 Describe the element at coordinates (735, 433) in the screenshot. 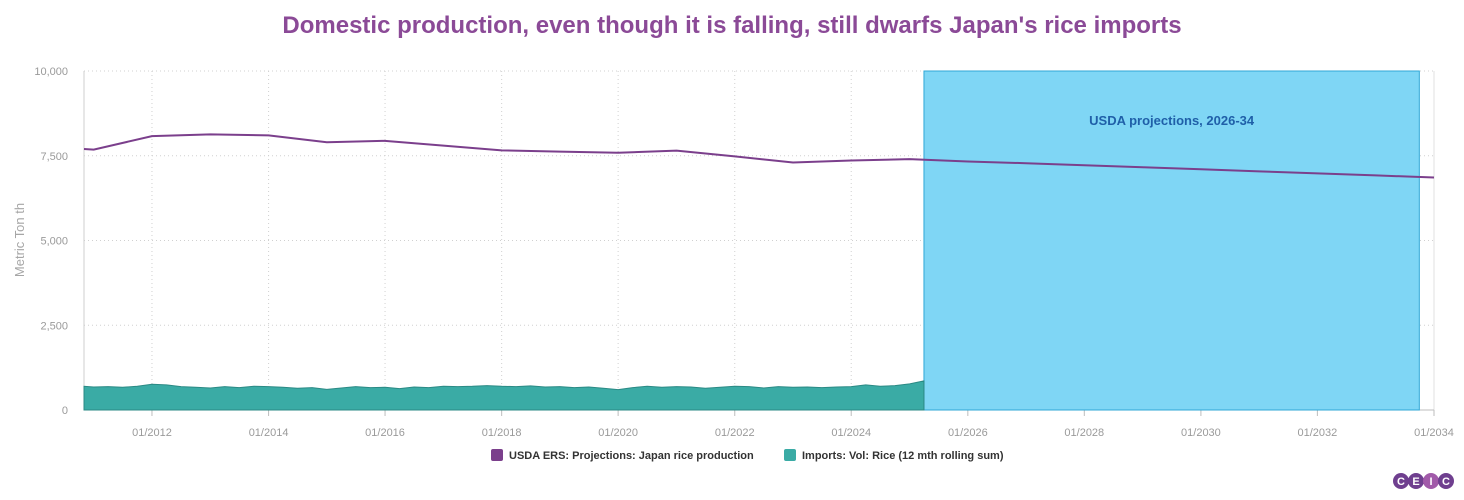

I see `x-tick-label: 01/2022` at that location.